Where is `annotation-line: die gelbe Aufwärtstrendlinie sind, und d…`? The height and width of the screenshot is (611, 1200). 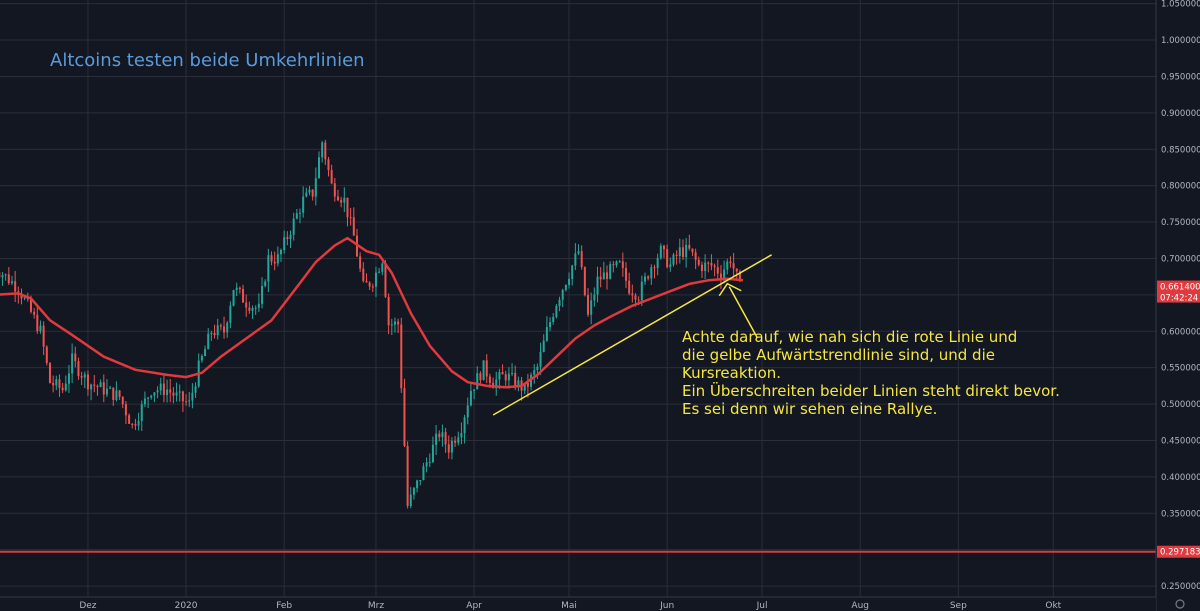 annotation-line: die gelbe Aufwärtstrendlinie sind, und d… is located at coordinates (838, 355).